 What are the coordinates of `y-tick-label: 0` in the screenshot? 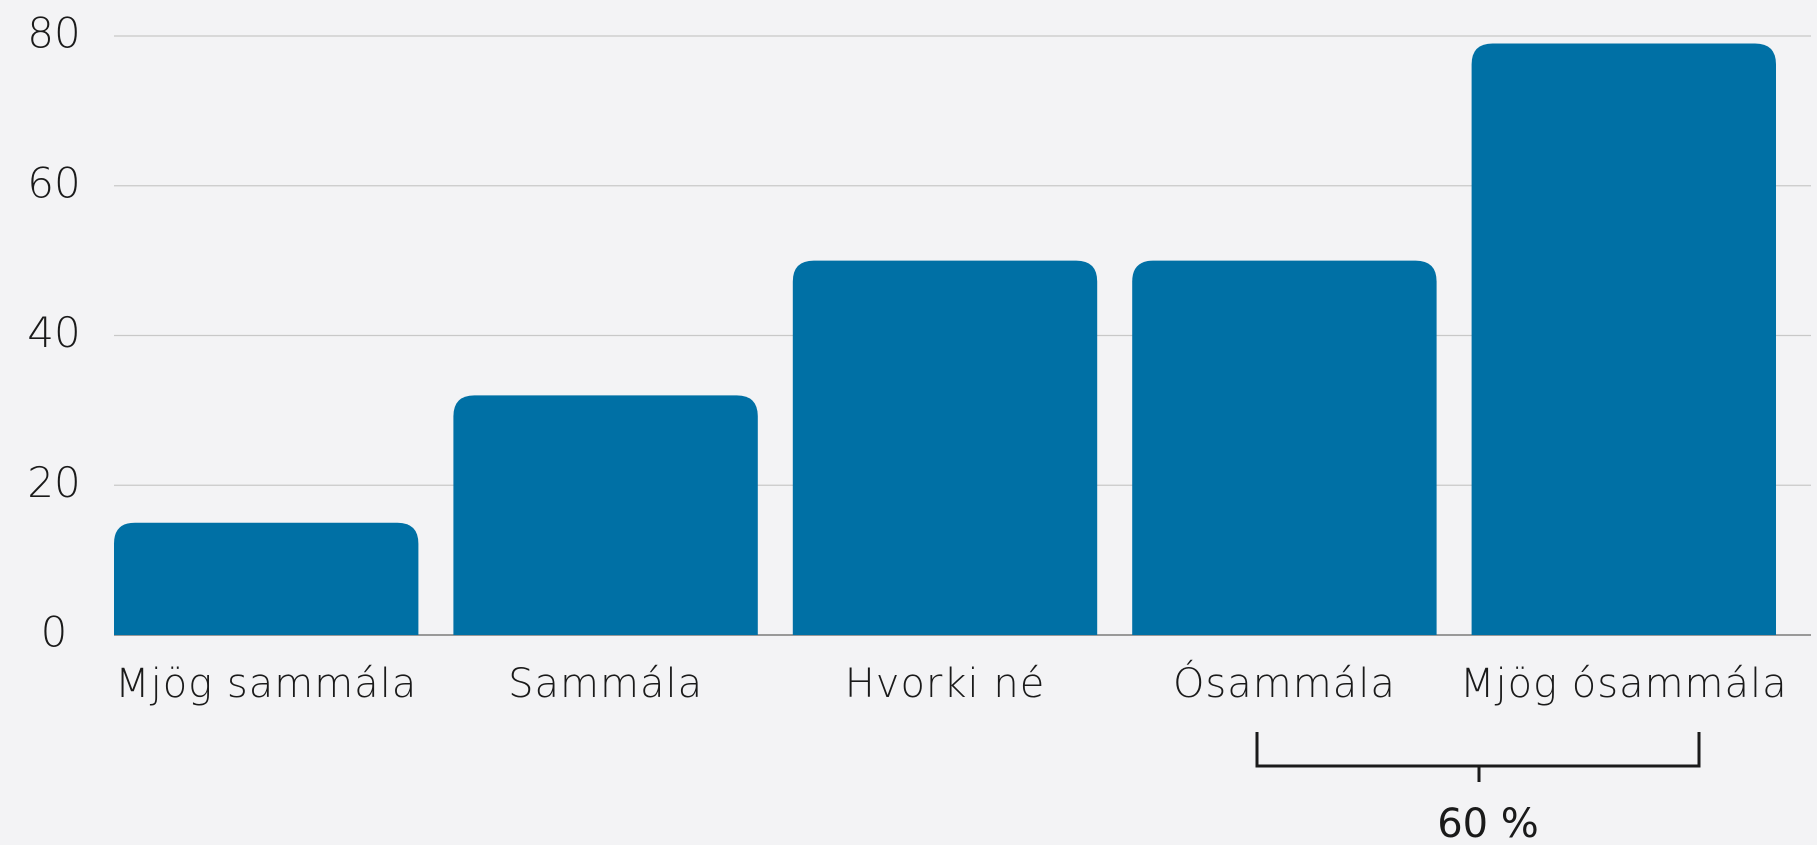 It's located at (54, 632).